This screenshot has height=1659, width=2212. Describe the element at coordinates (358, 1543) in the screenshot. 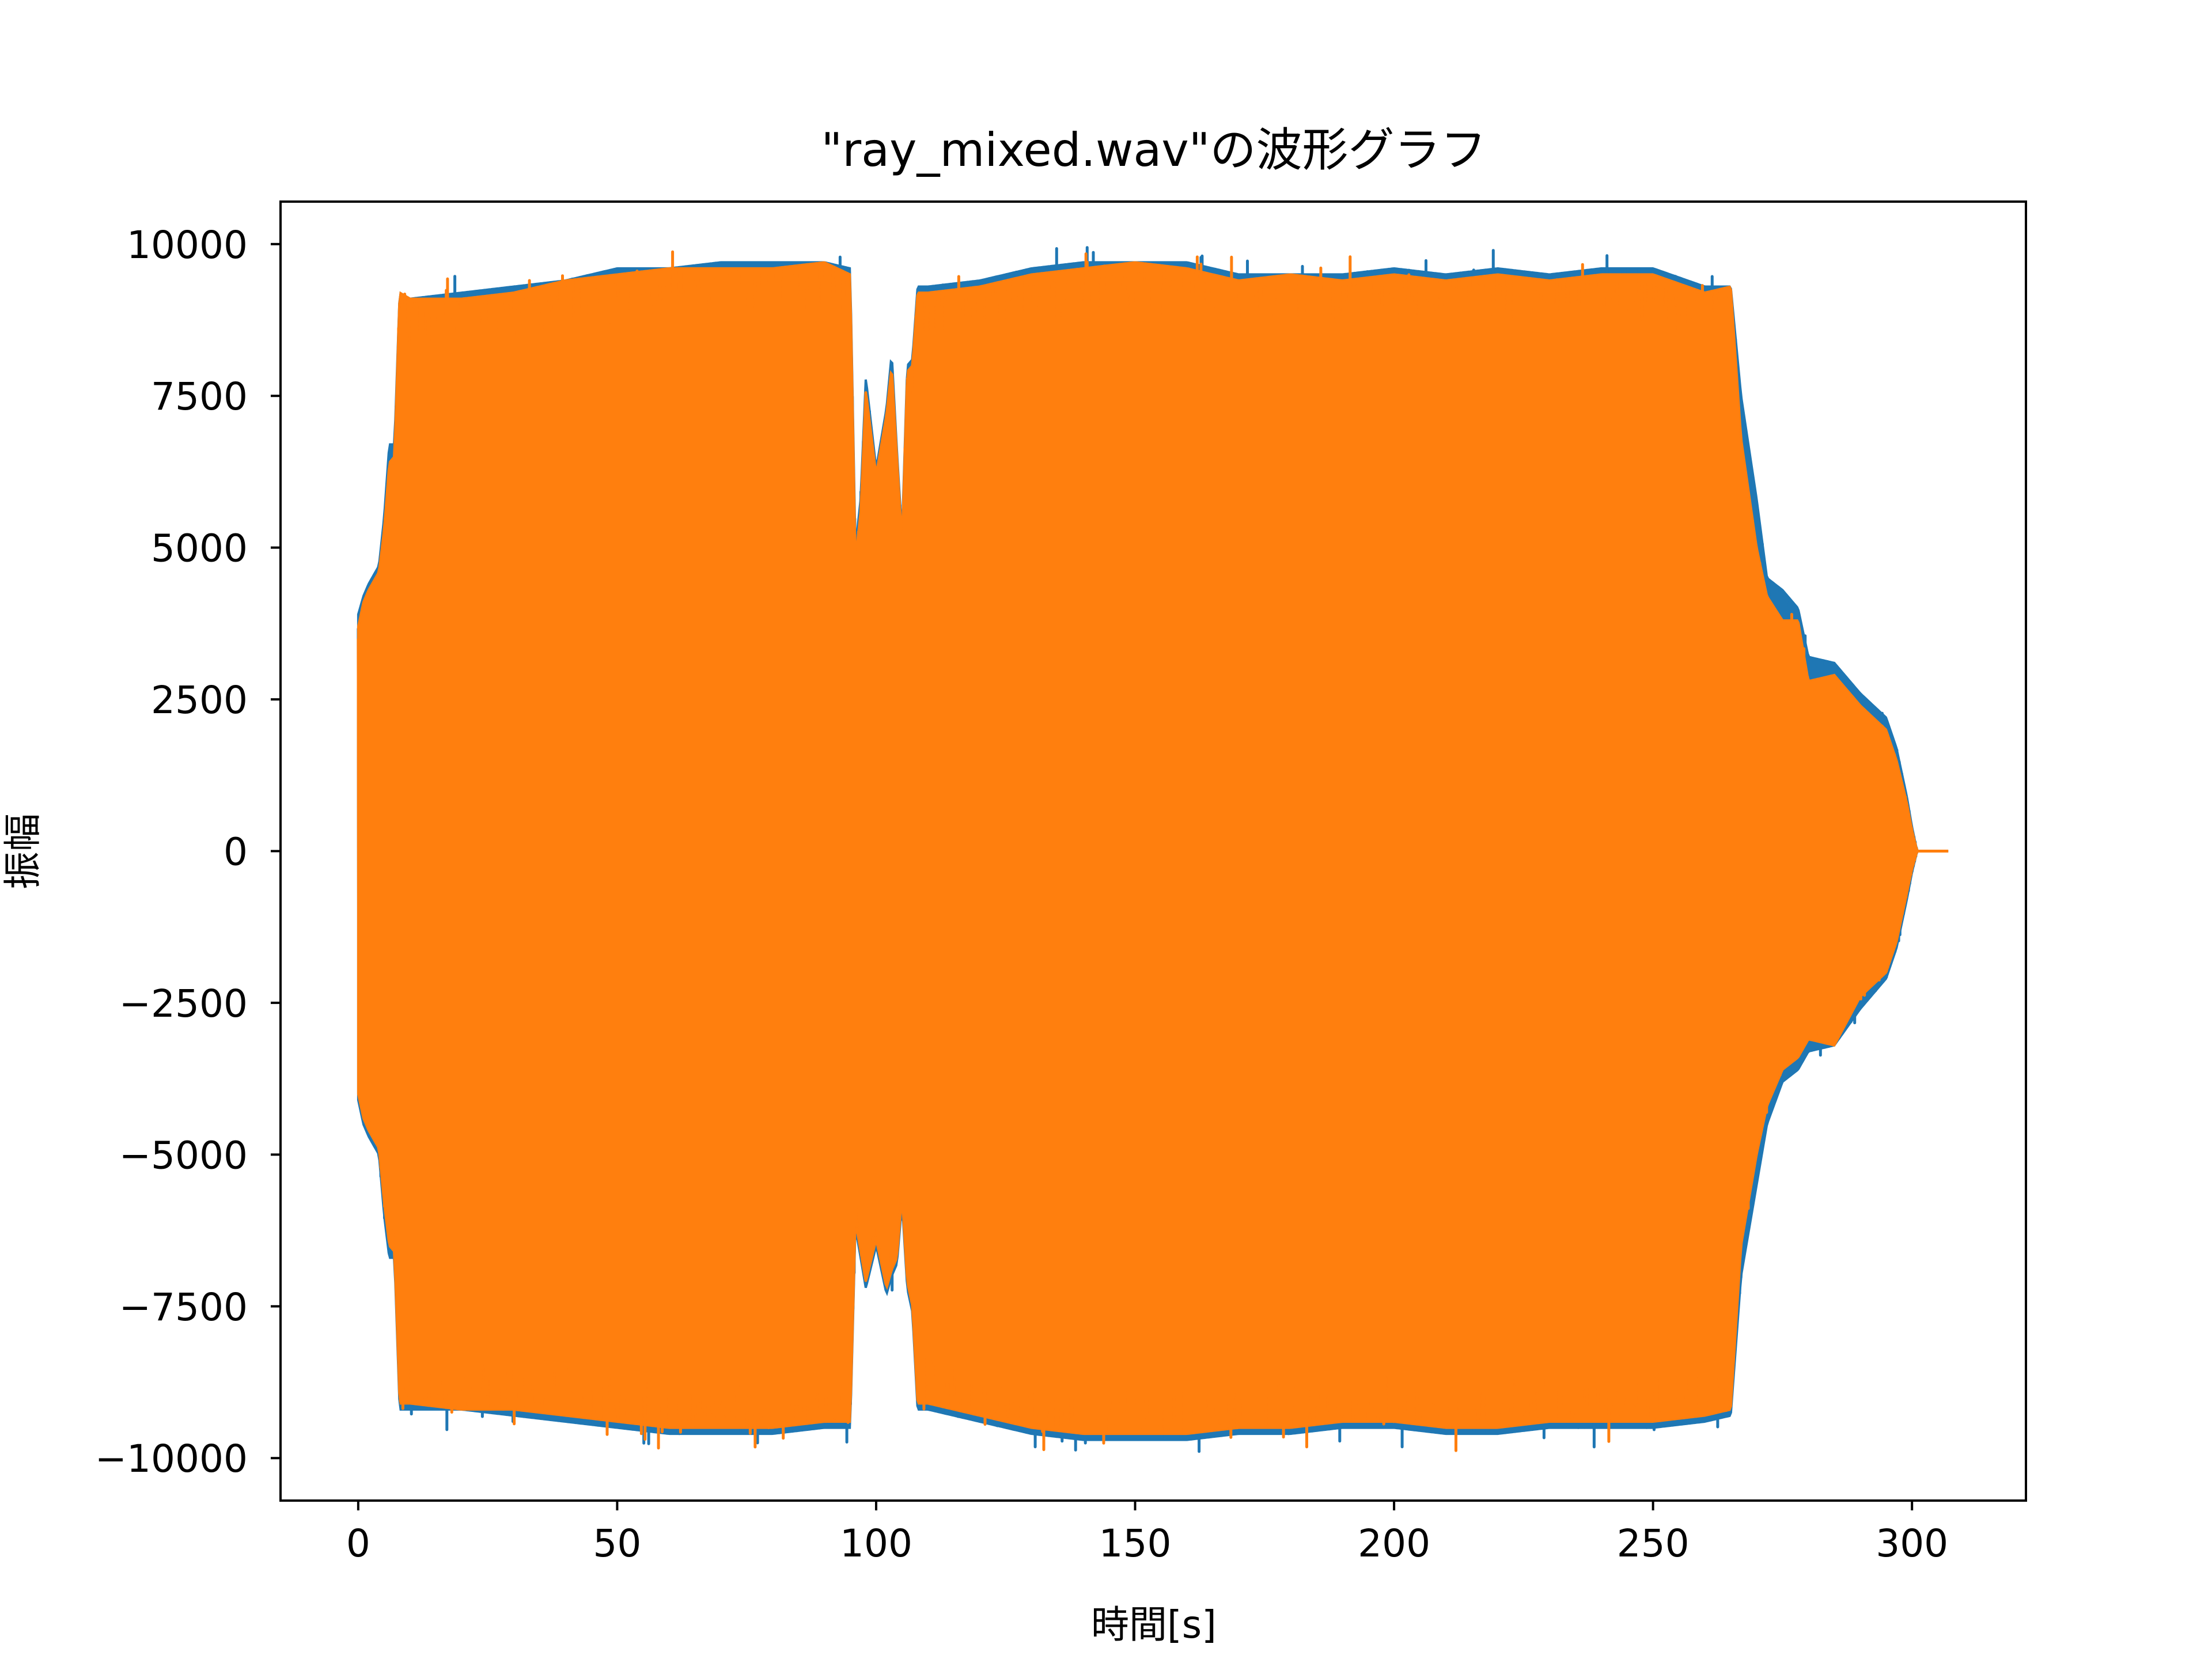

I see `x-tick-label: 0` at that location.